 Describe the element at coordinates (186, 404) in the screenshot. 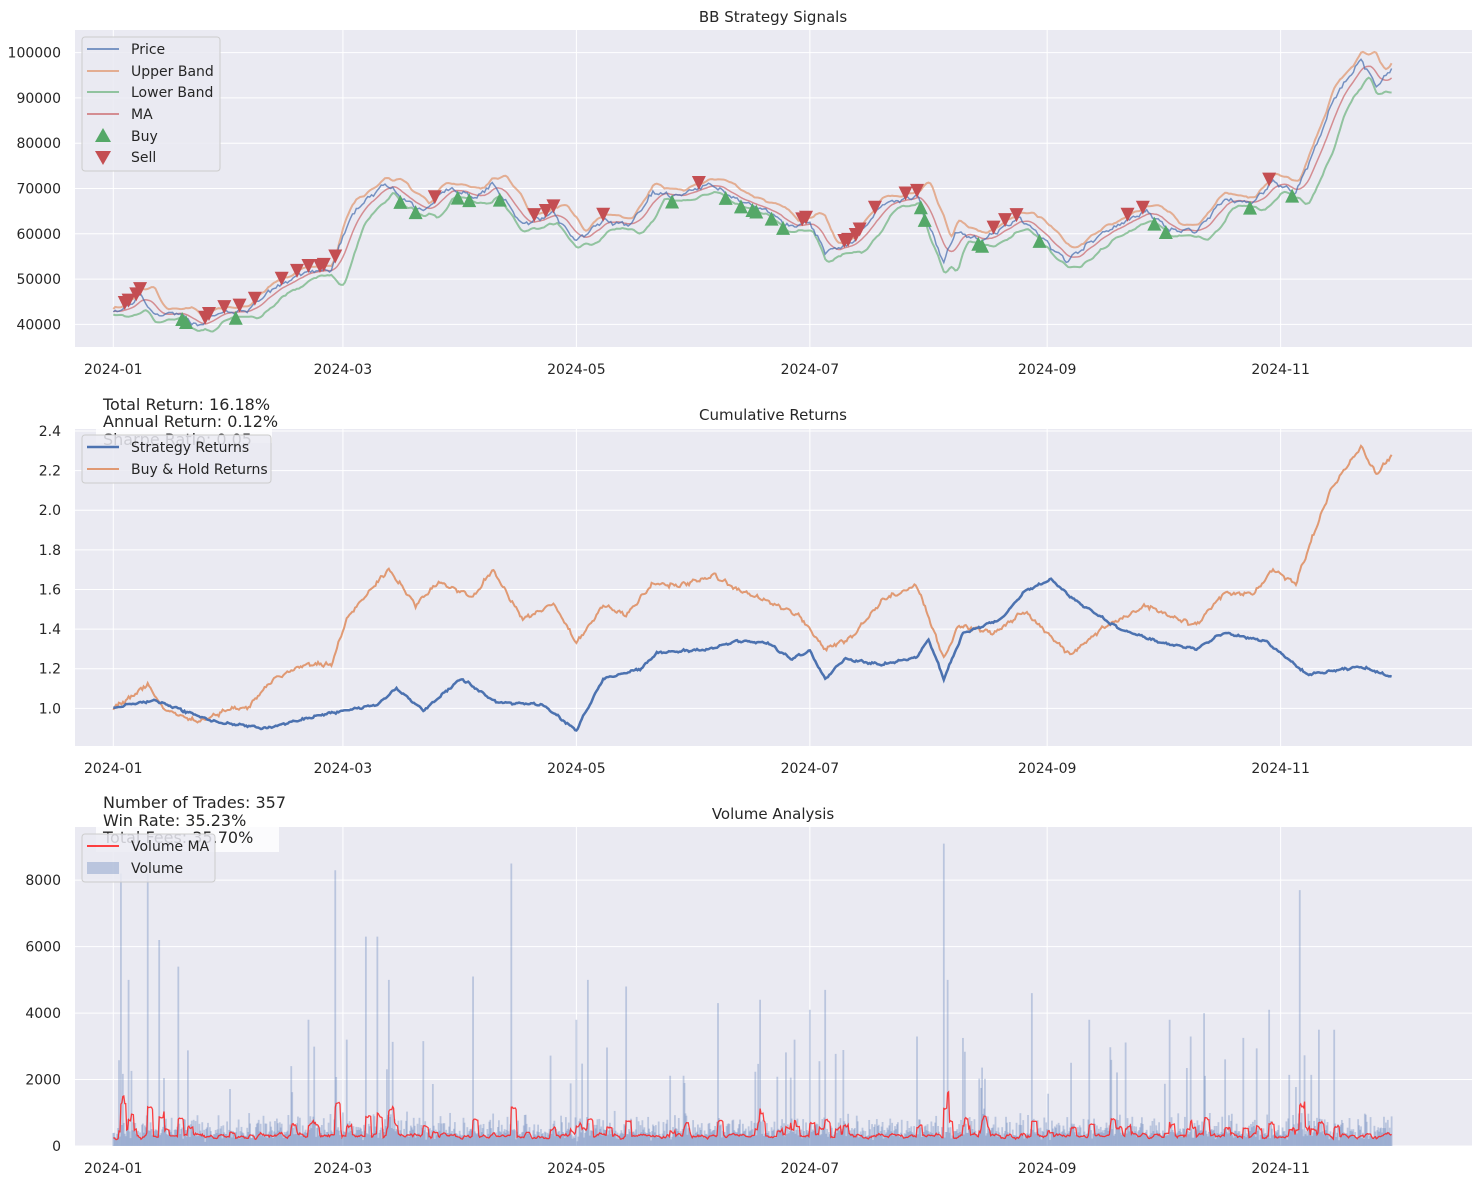

I see `stat-total-return: Total Return: 16.18%` at that location.